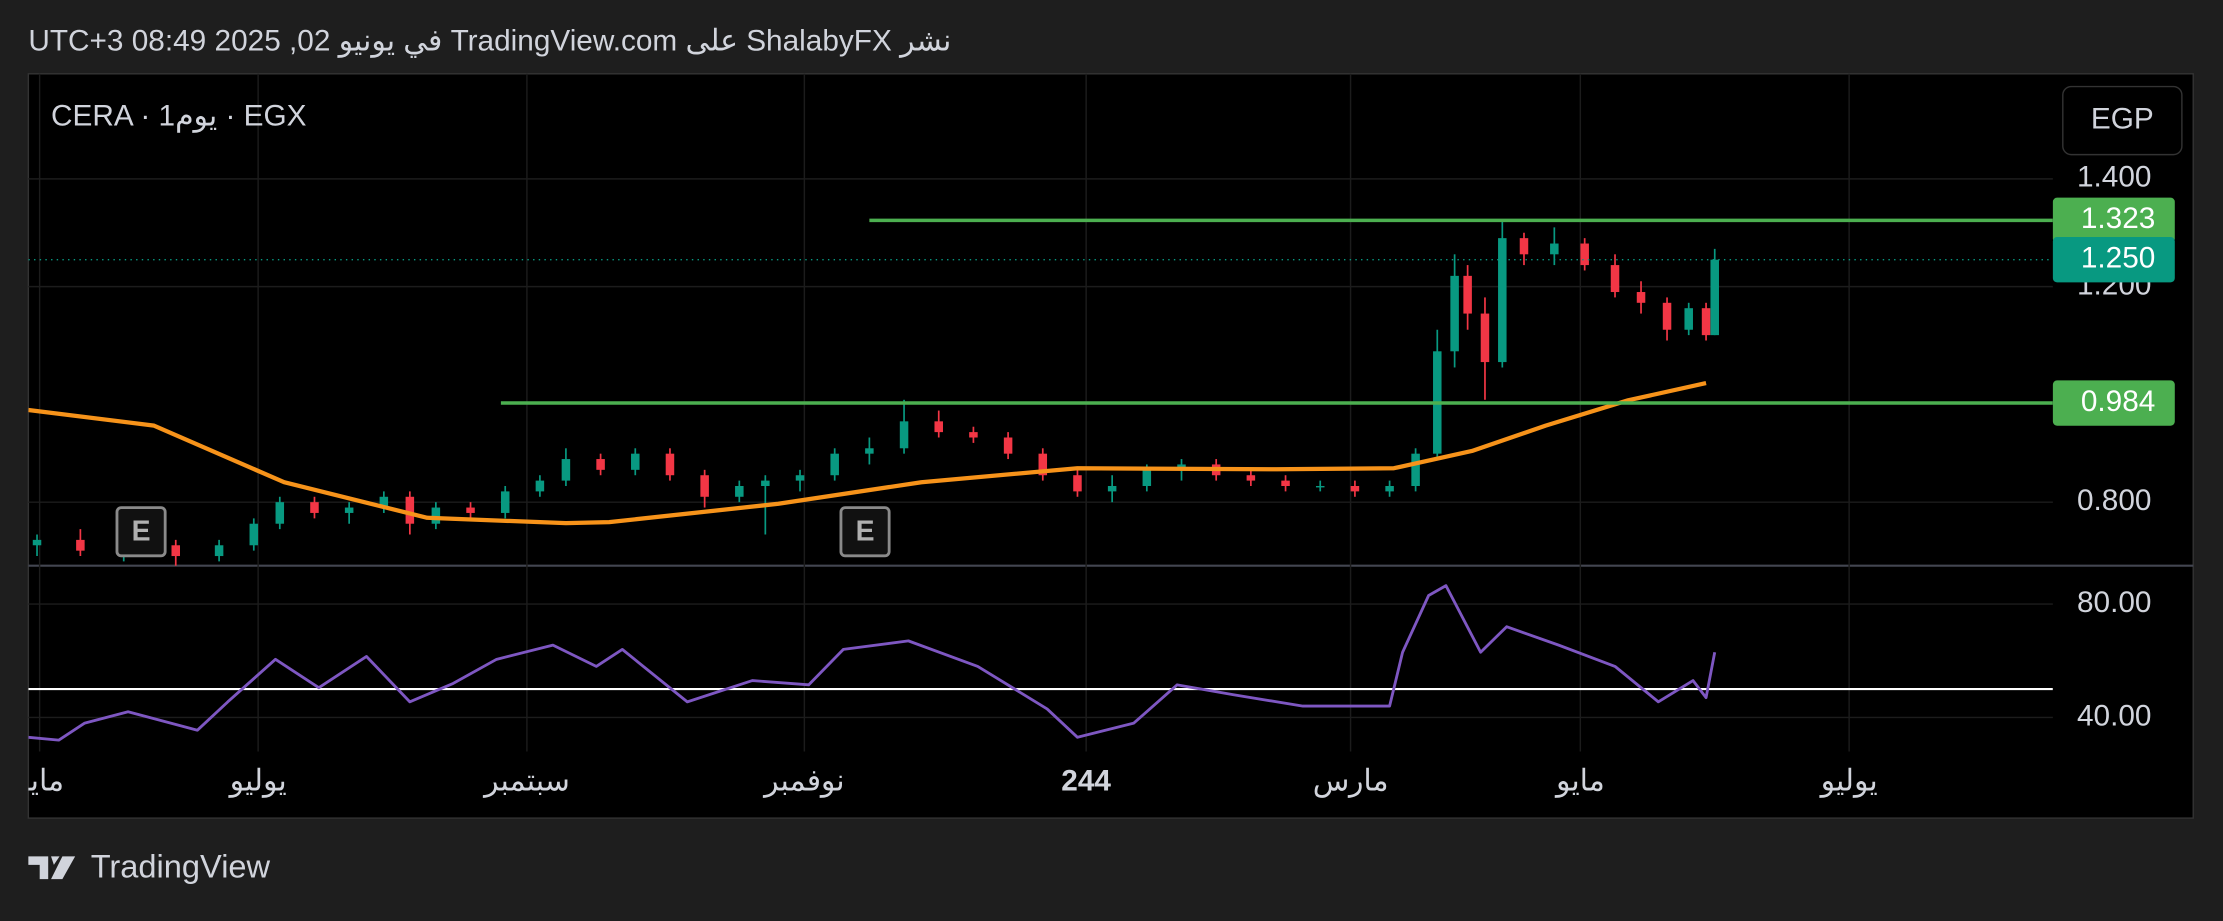 The image size is (2223, 921). Describe the element at coordinates (2118, 401) in the screenshot. I see `price-label: 0.984` at that location.